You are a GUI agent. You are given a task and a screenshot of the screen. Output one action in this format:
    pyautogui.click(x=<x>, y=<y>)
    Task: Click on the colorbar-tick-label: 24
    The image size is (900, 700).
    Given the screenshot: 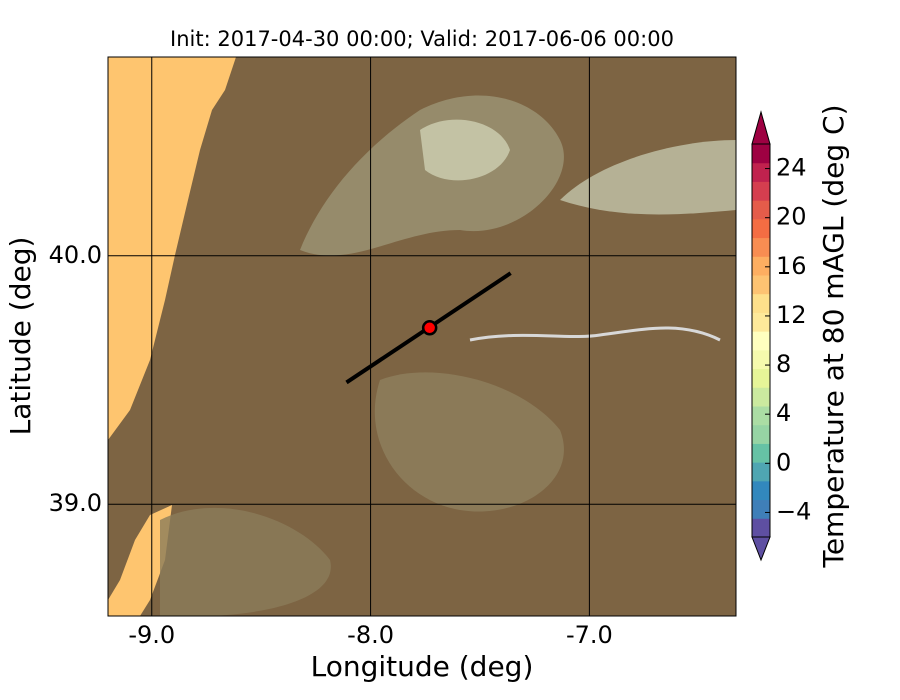 What is the action you would take?
    pyautogui.click(x=791, y=168)
    